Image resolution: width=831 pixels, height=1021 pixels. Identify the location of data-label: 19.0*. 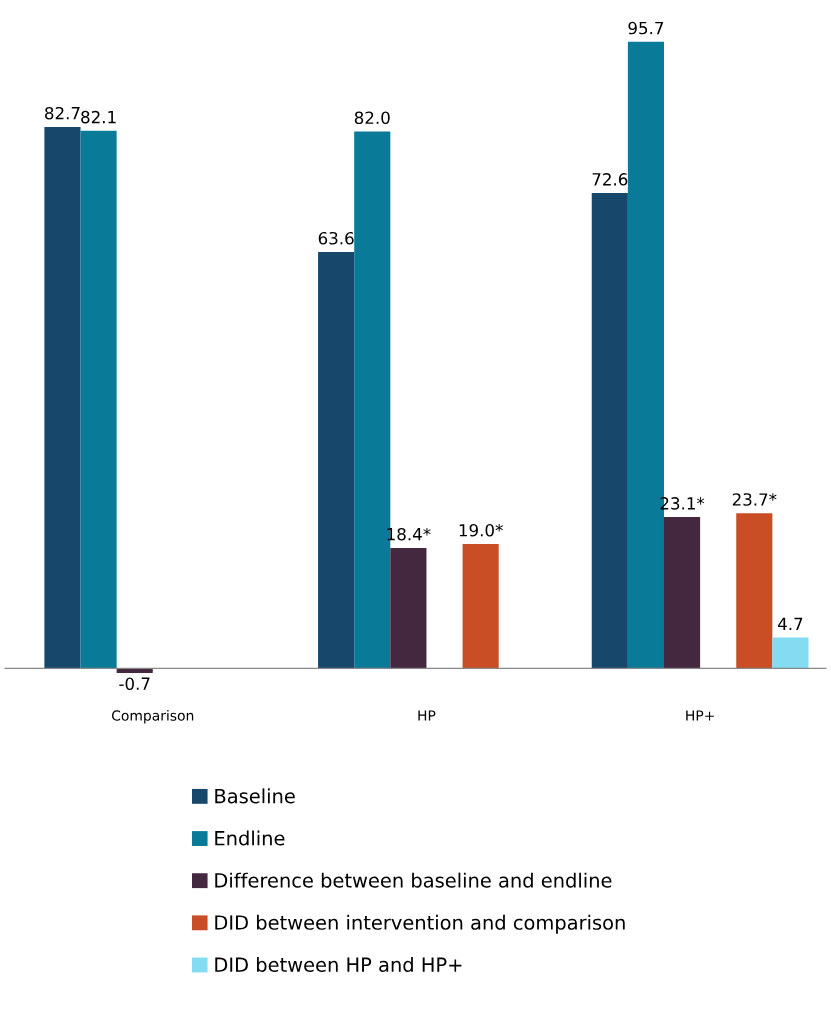
(481, 530).